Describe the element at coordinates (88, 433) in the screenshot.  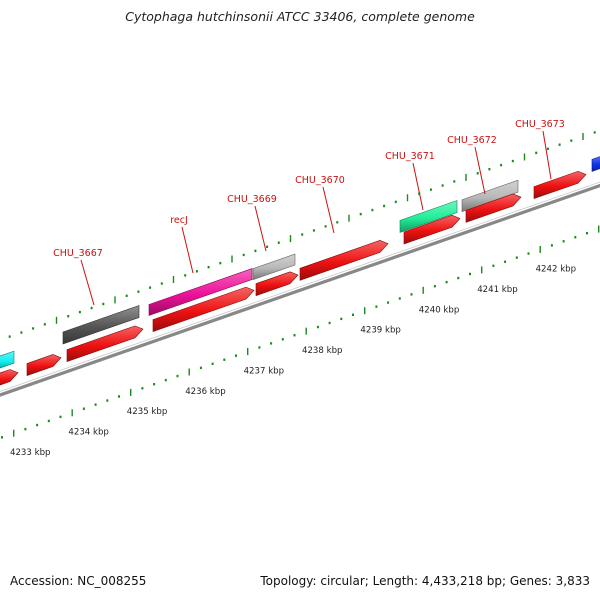
I see `scale-label-1: 4234 kbp` at that location.